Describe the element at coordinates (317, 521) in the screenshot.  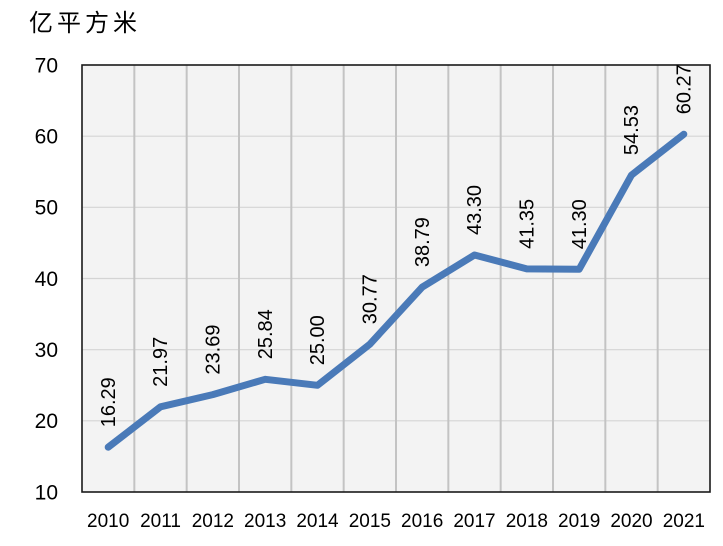
I see `x-axis-tick-label: 2014` at that location.